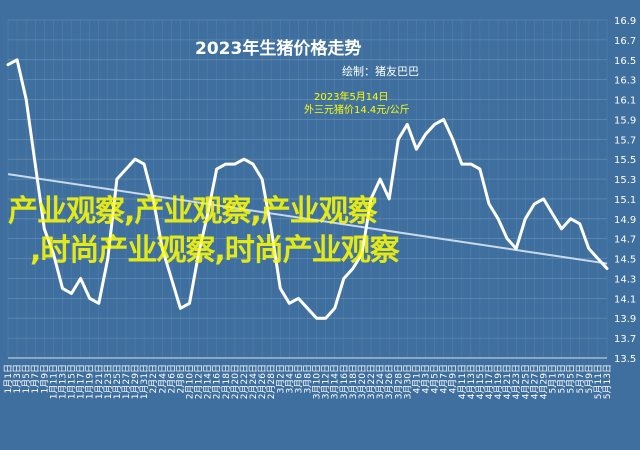 The image size is (640, 450). What do you see at coordinates (262, 381) in the screenshot?
I see `x-tick-label: 2月26日` at bounding box center [262, 381].